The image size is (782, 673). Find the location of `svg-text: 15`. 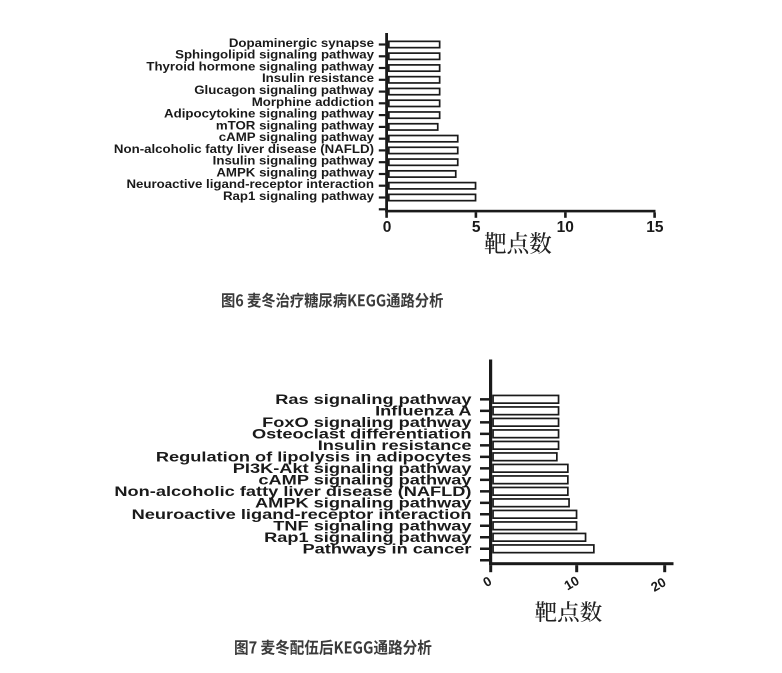

svg-text: 15 is located at coordinates (655, 227).